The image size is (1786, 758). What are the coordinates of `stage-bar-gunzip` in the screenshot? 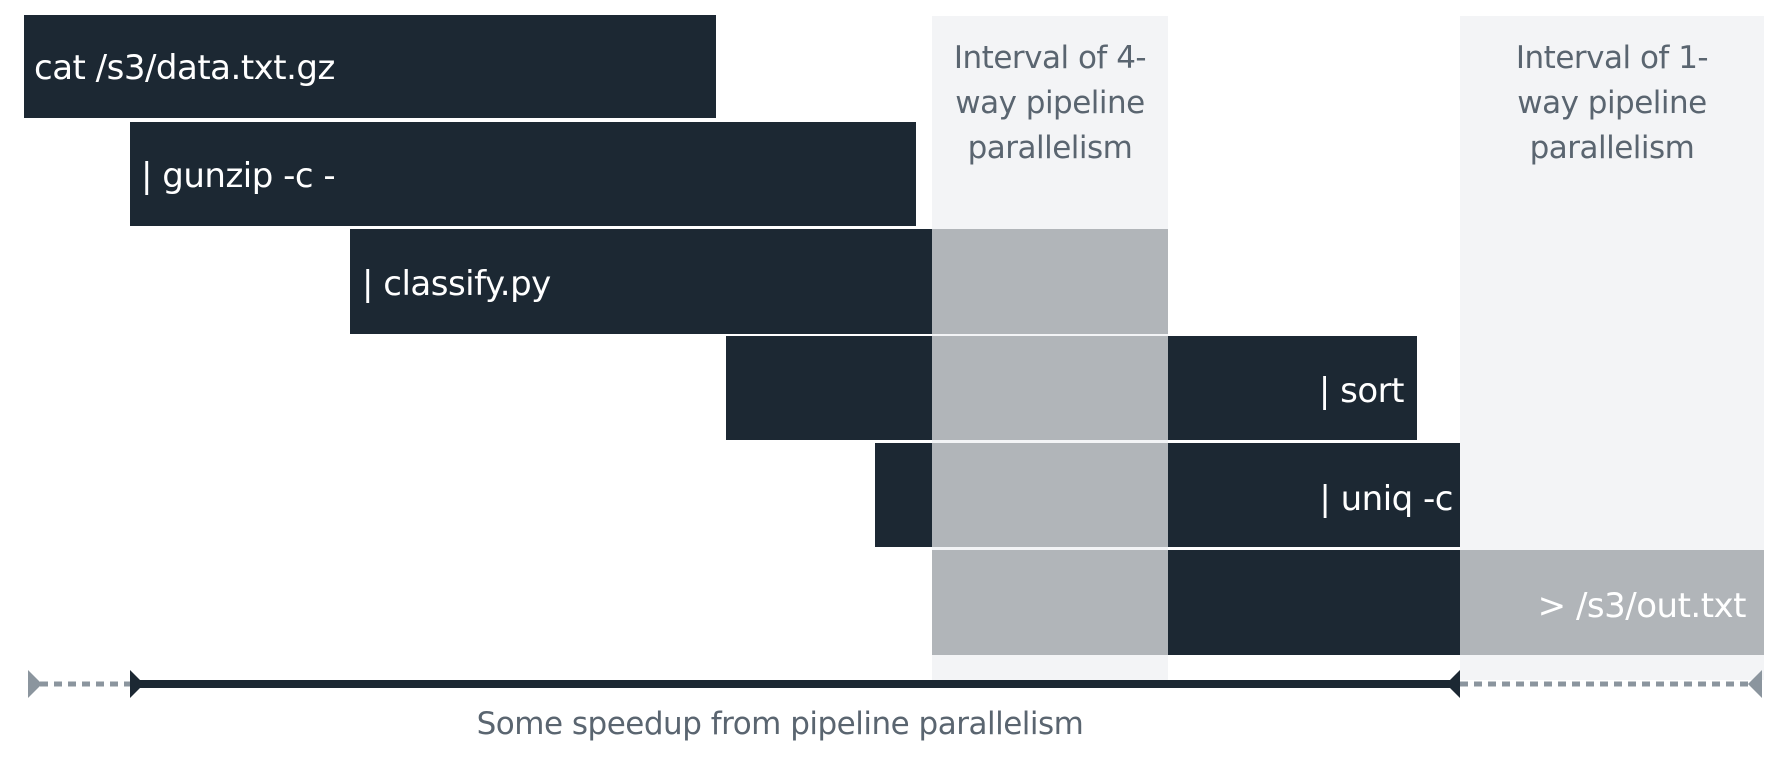 It's located at (523, 174).